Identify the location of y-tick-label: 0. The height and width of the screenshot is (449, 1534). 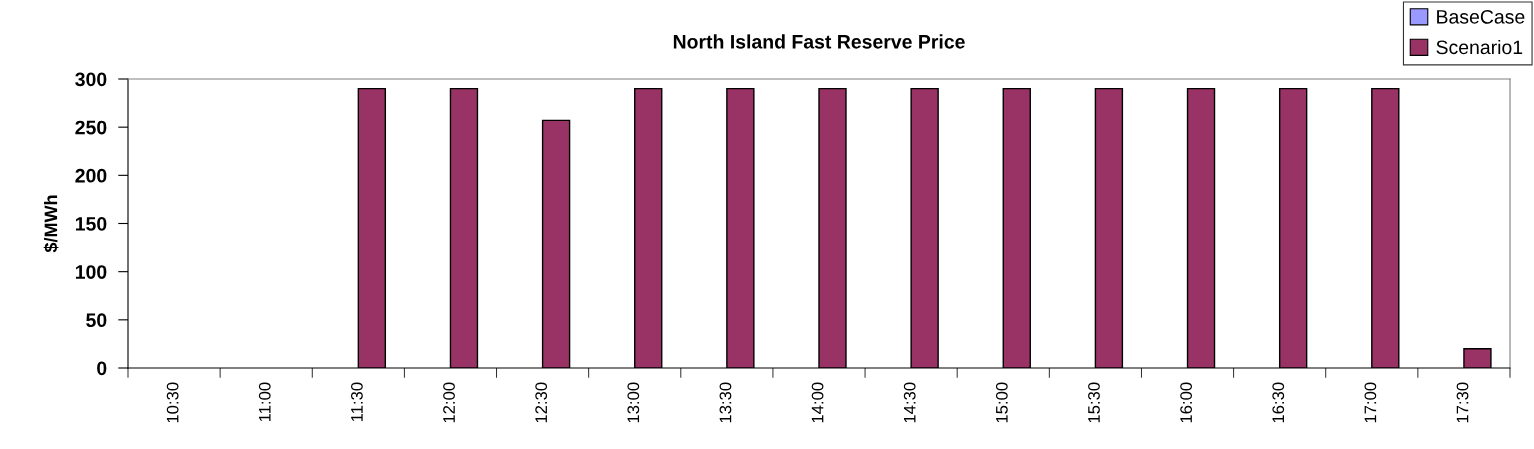
(102, 368).